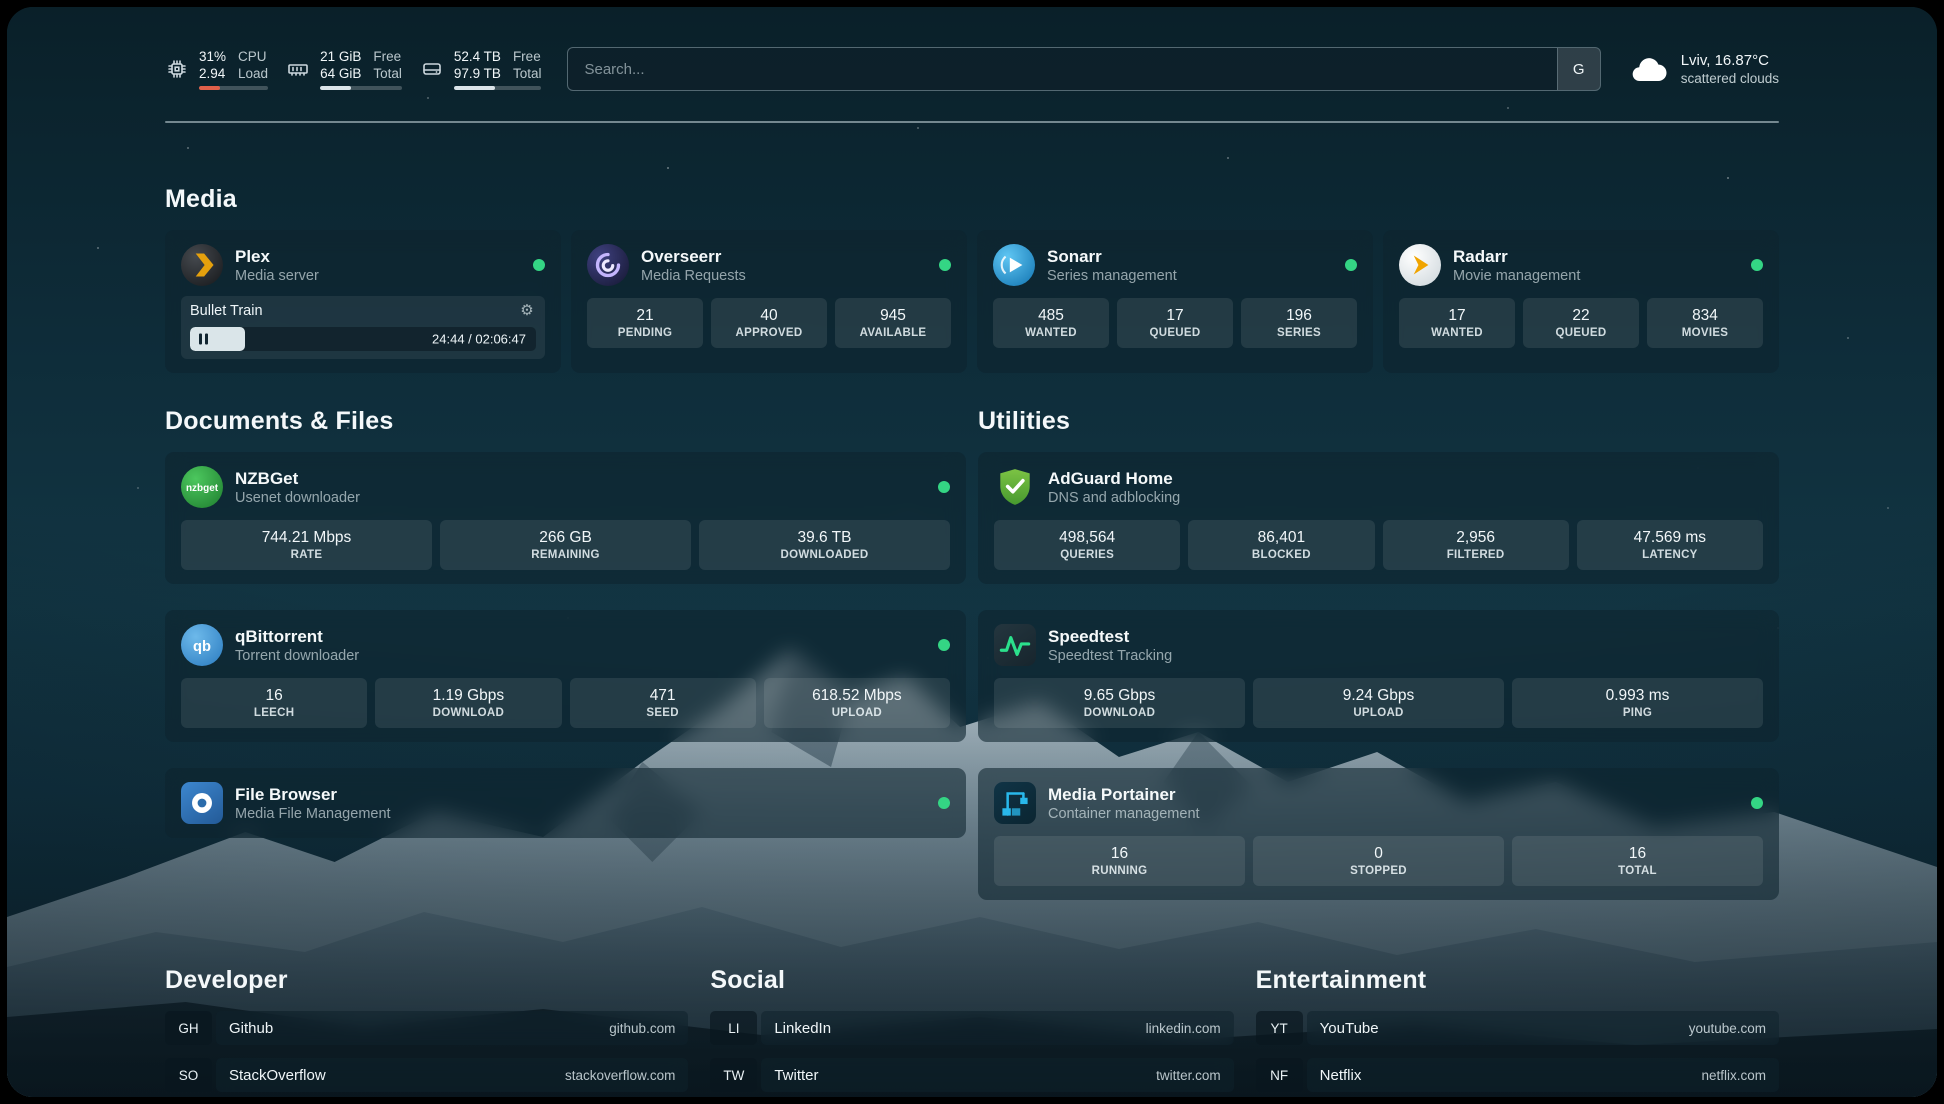  Describe the element at coordinates (1015, 803) in the screenshot. I see `portainer-icon` at that location.